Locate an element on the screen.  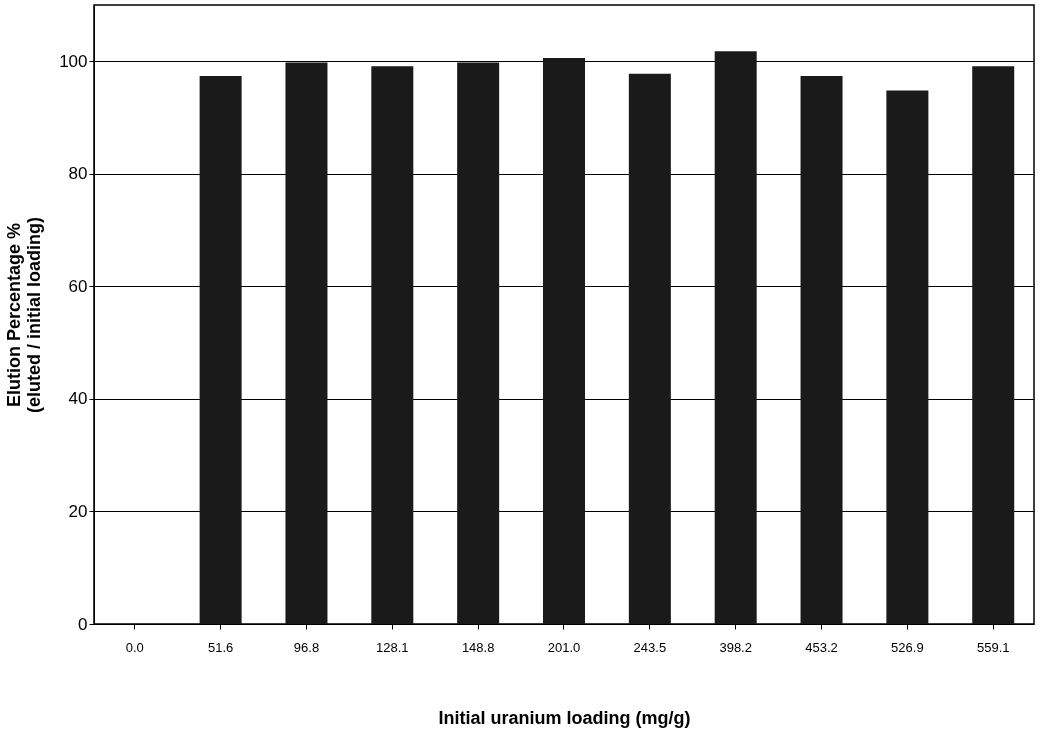
x-tick-label: 243.5 is located at coordinates (650, 647).